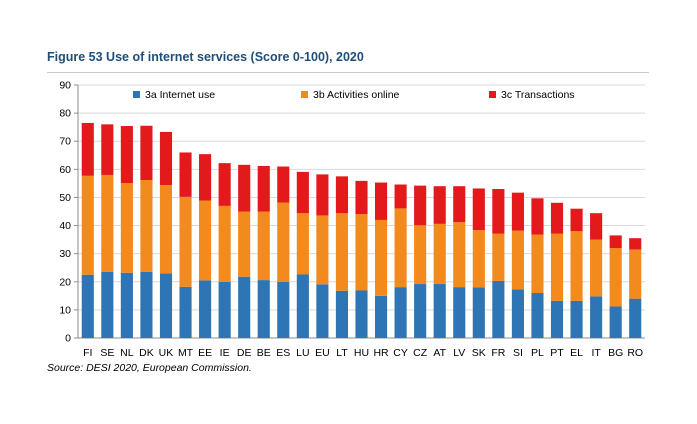 This screenshot has height=424, width=697. I want to click on y-tick-label: 70, so click(65, 142).